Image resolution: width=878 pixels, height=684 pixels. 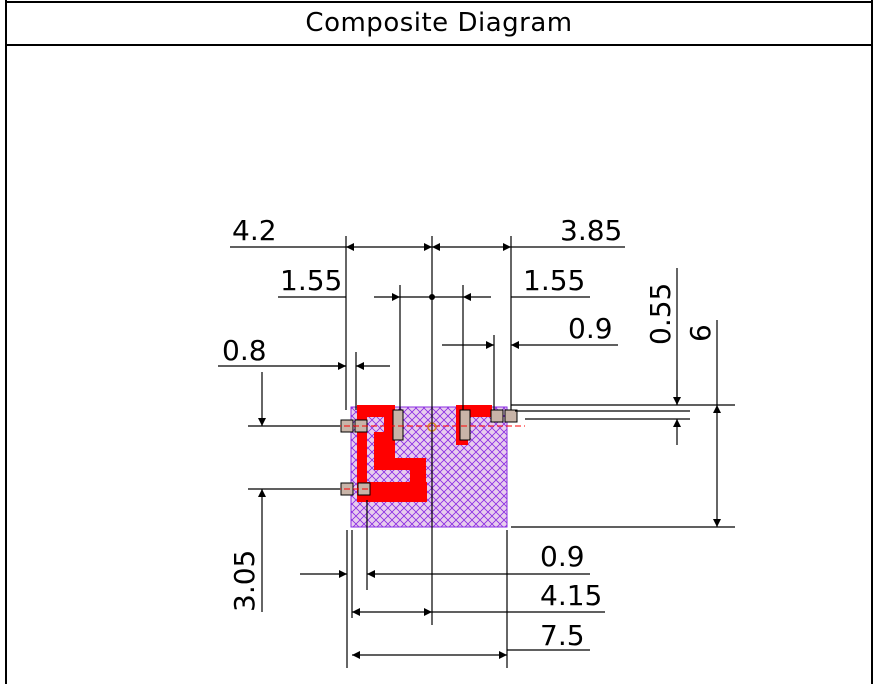 What do you see at coordinates (562, 635) in the screenshot?
I see `dim-7-5: 7.5` at bounding box center [562, 635].